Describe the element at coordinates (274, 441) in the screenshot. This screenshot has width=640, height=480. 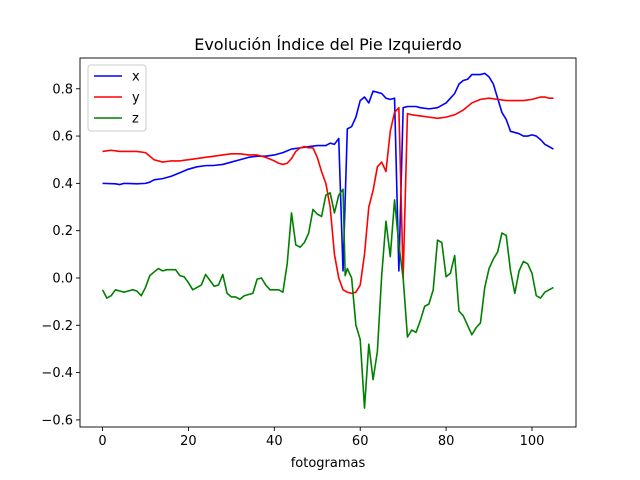
I see `x-tick-label: 40` at that location.